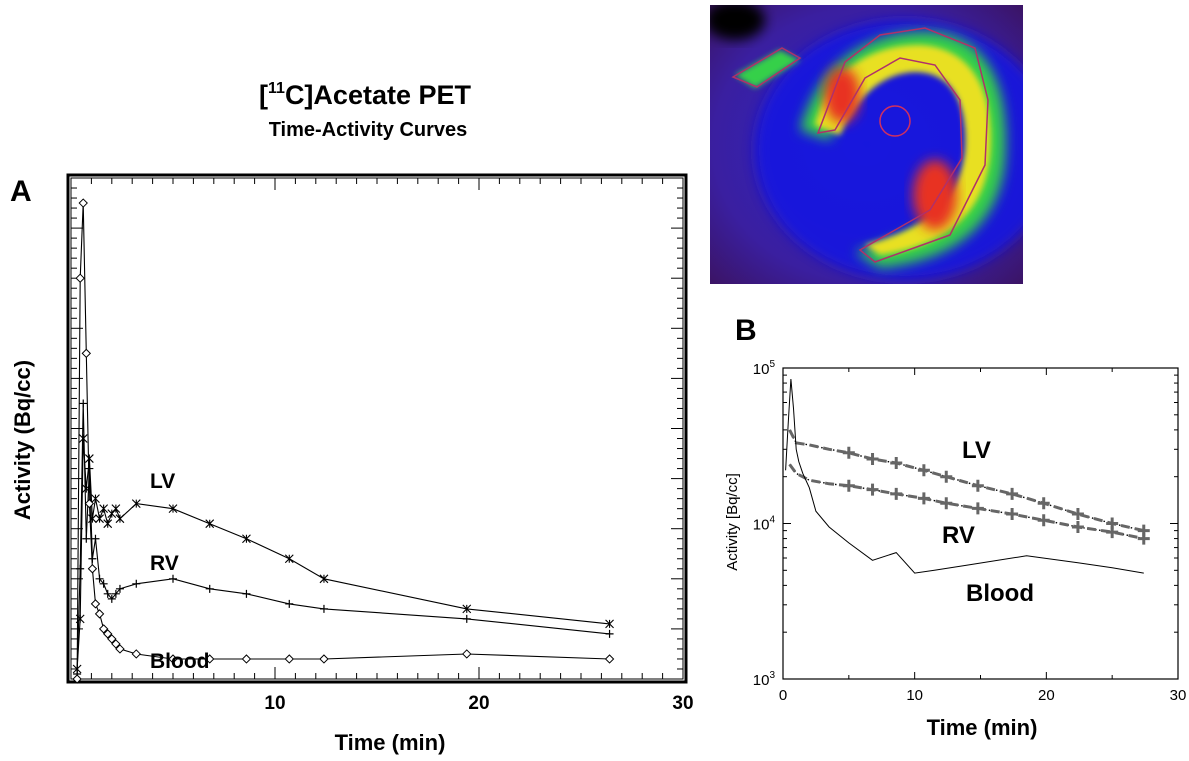 The image size is (1189, 761). What do you see at coordinates (976, 450) in the screenshot?
I see `panel-b-annotation-lv: LV` at bounding box center [976, 450].